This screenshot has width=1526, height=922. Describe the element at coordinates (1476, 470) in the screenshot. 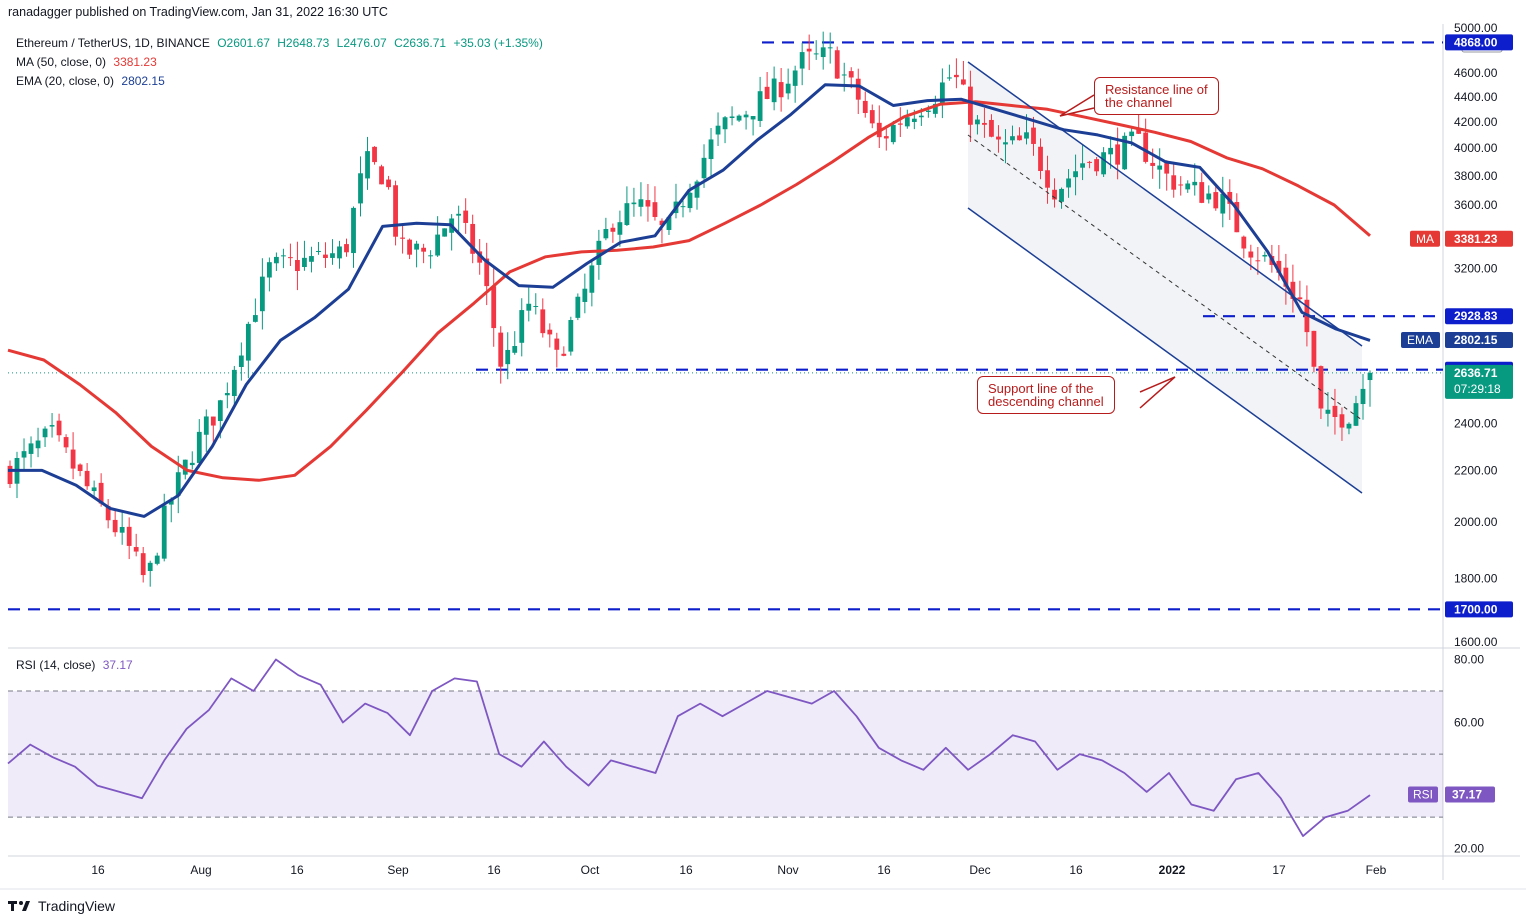

I see `price-axis-tick-label: 2200.00` at that location.